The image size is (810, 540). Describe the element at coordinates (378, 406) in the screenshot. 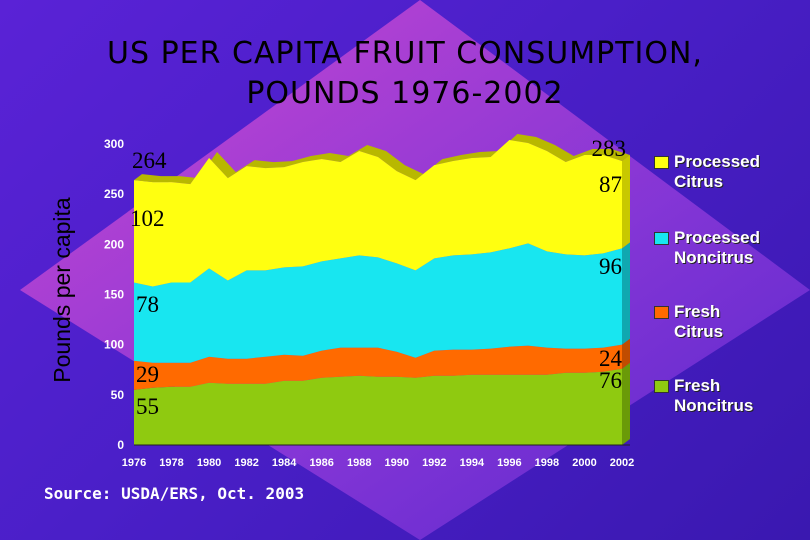

I see `area-fresh-noncitrus` at that location.